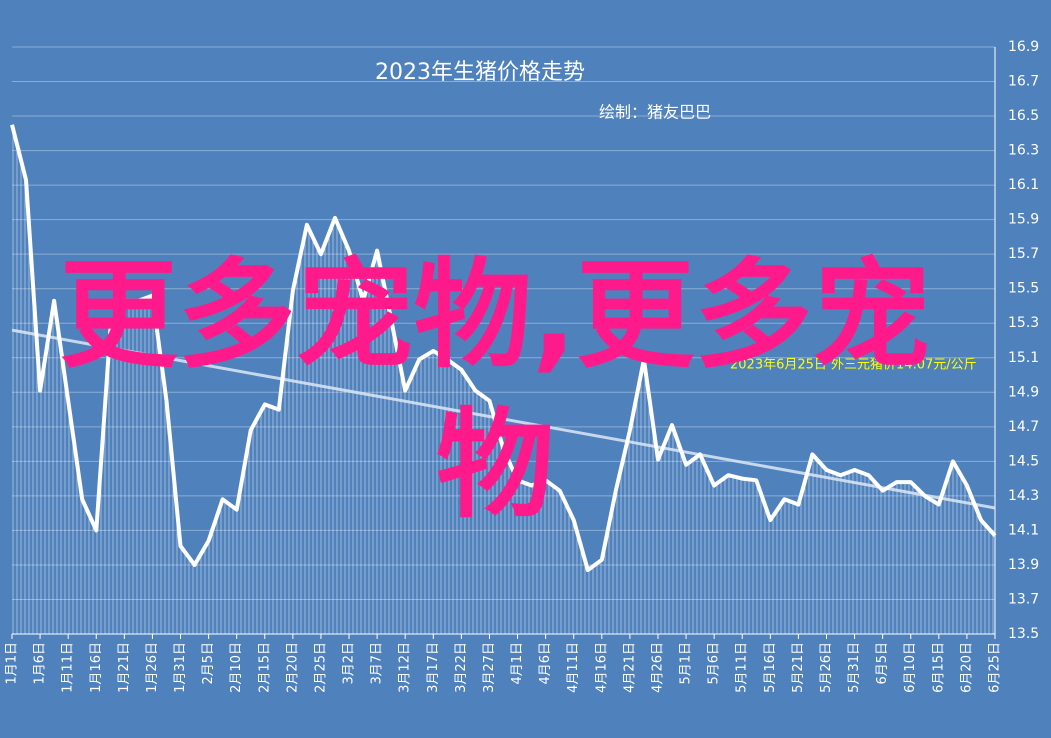  What do you see at coordinates (1023, 82) in the screenshot?
I see `y-tick-label: 16.7` at bounding box center [1023, 82].